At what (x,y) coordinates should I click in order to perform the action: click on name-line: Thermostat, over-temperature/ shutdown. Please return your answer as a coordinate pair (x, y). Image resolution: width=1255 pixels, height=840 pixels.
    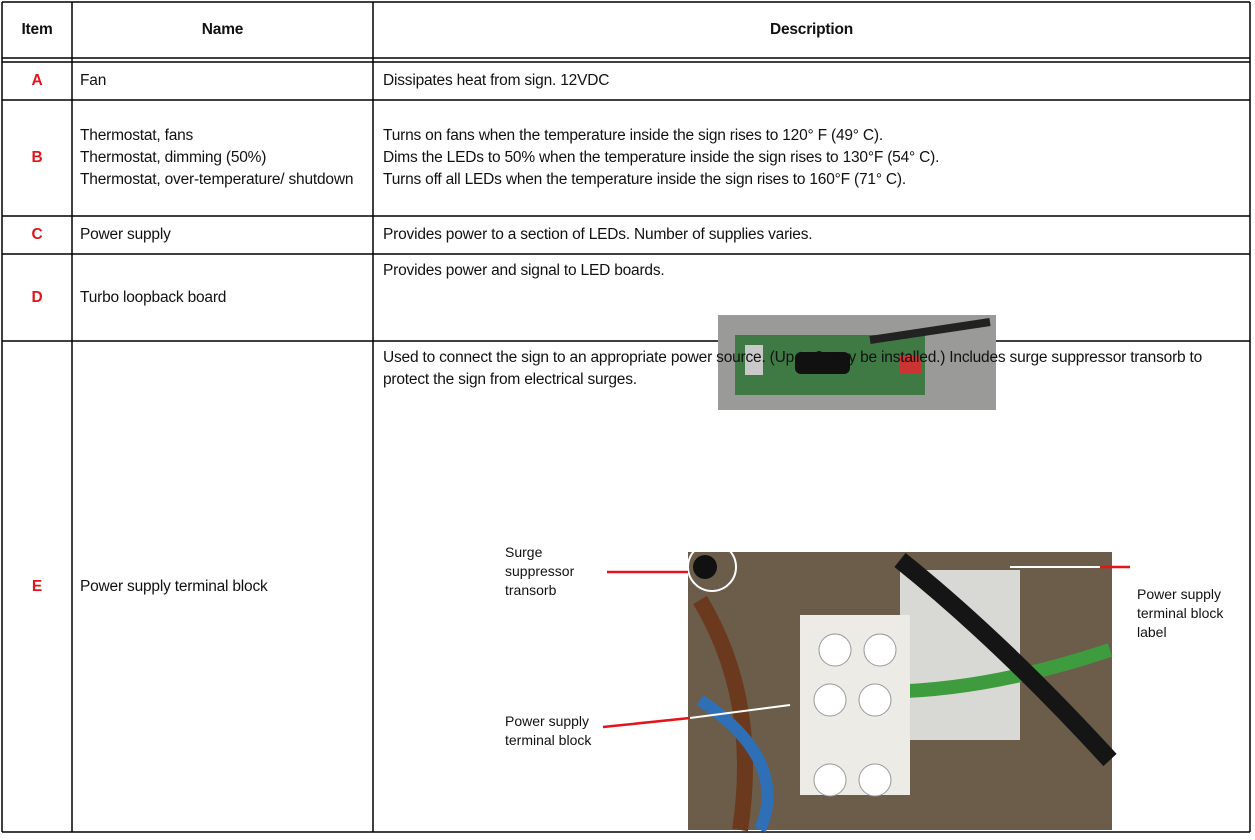
    Looking at the image, I should click on (217, 179).